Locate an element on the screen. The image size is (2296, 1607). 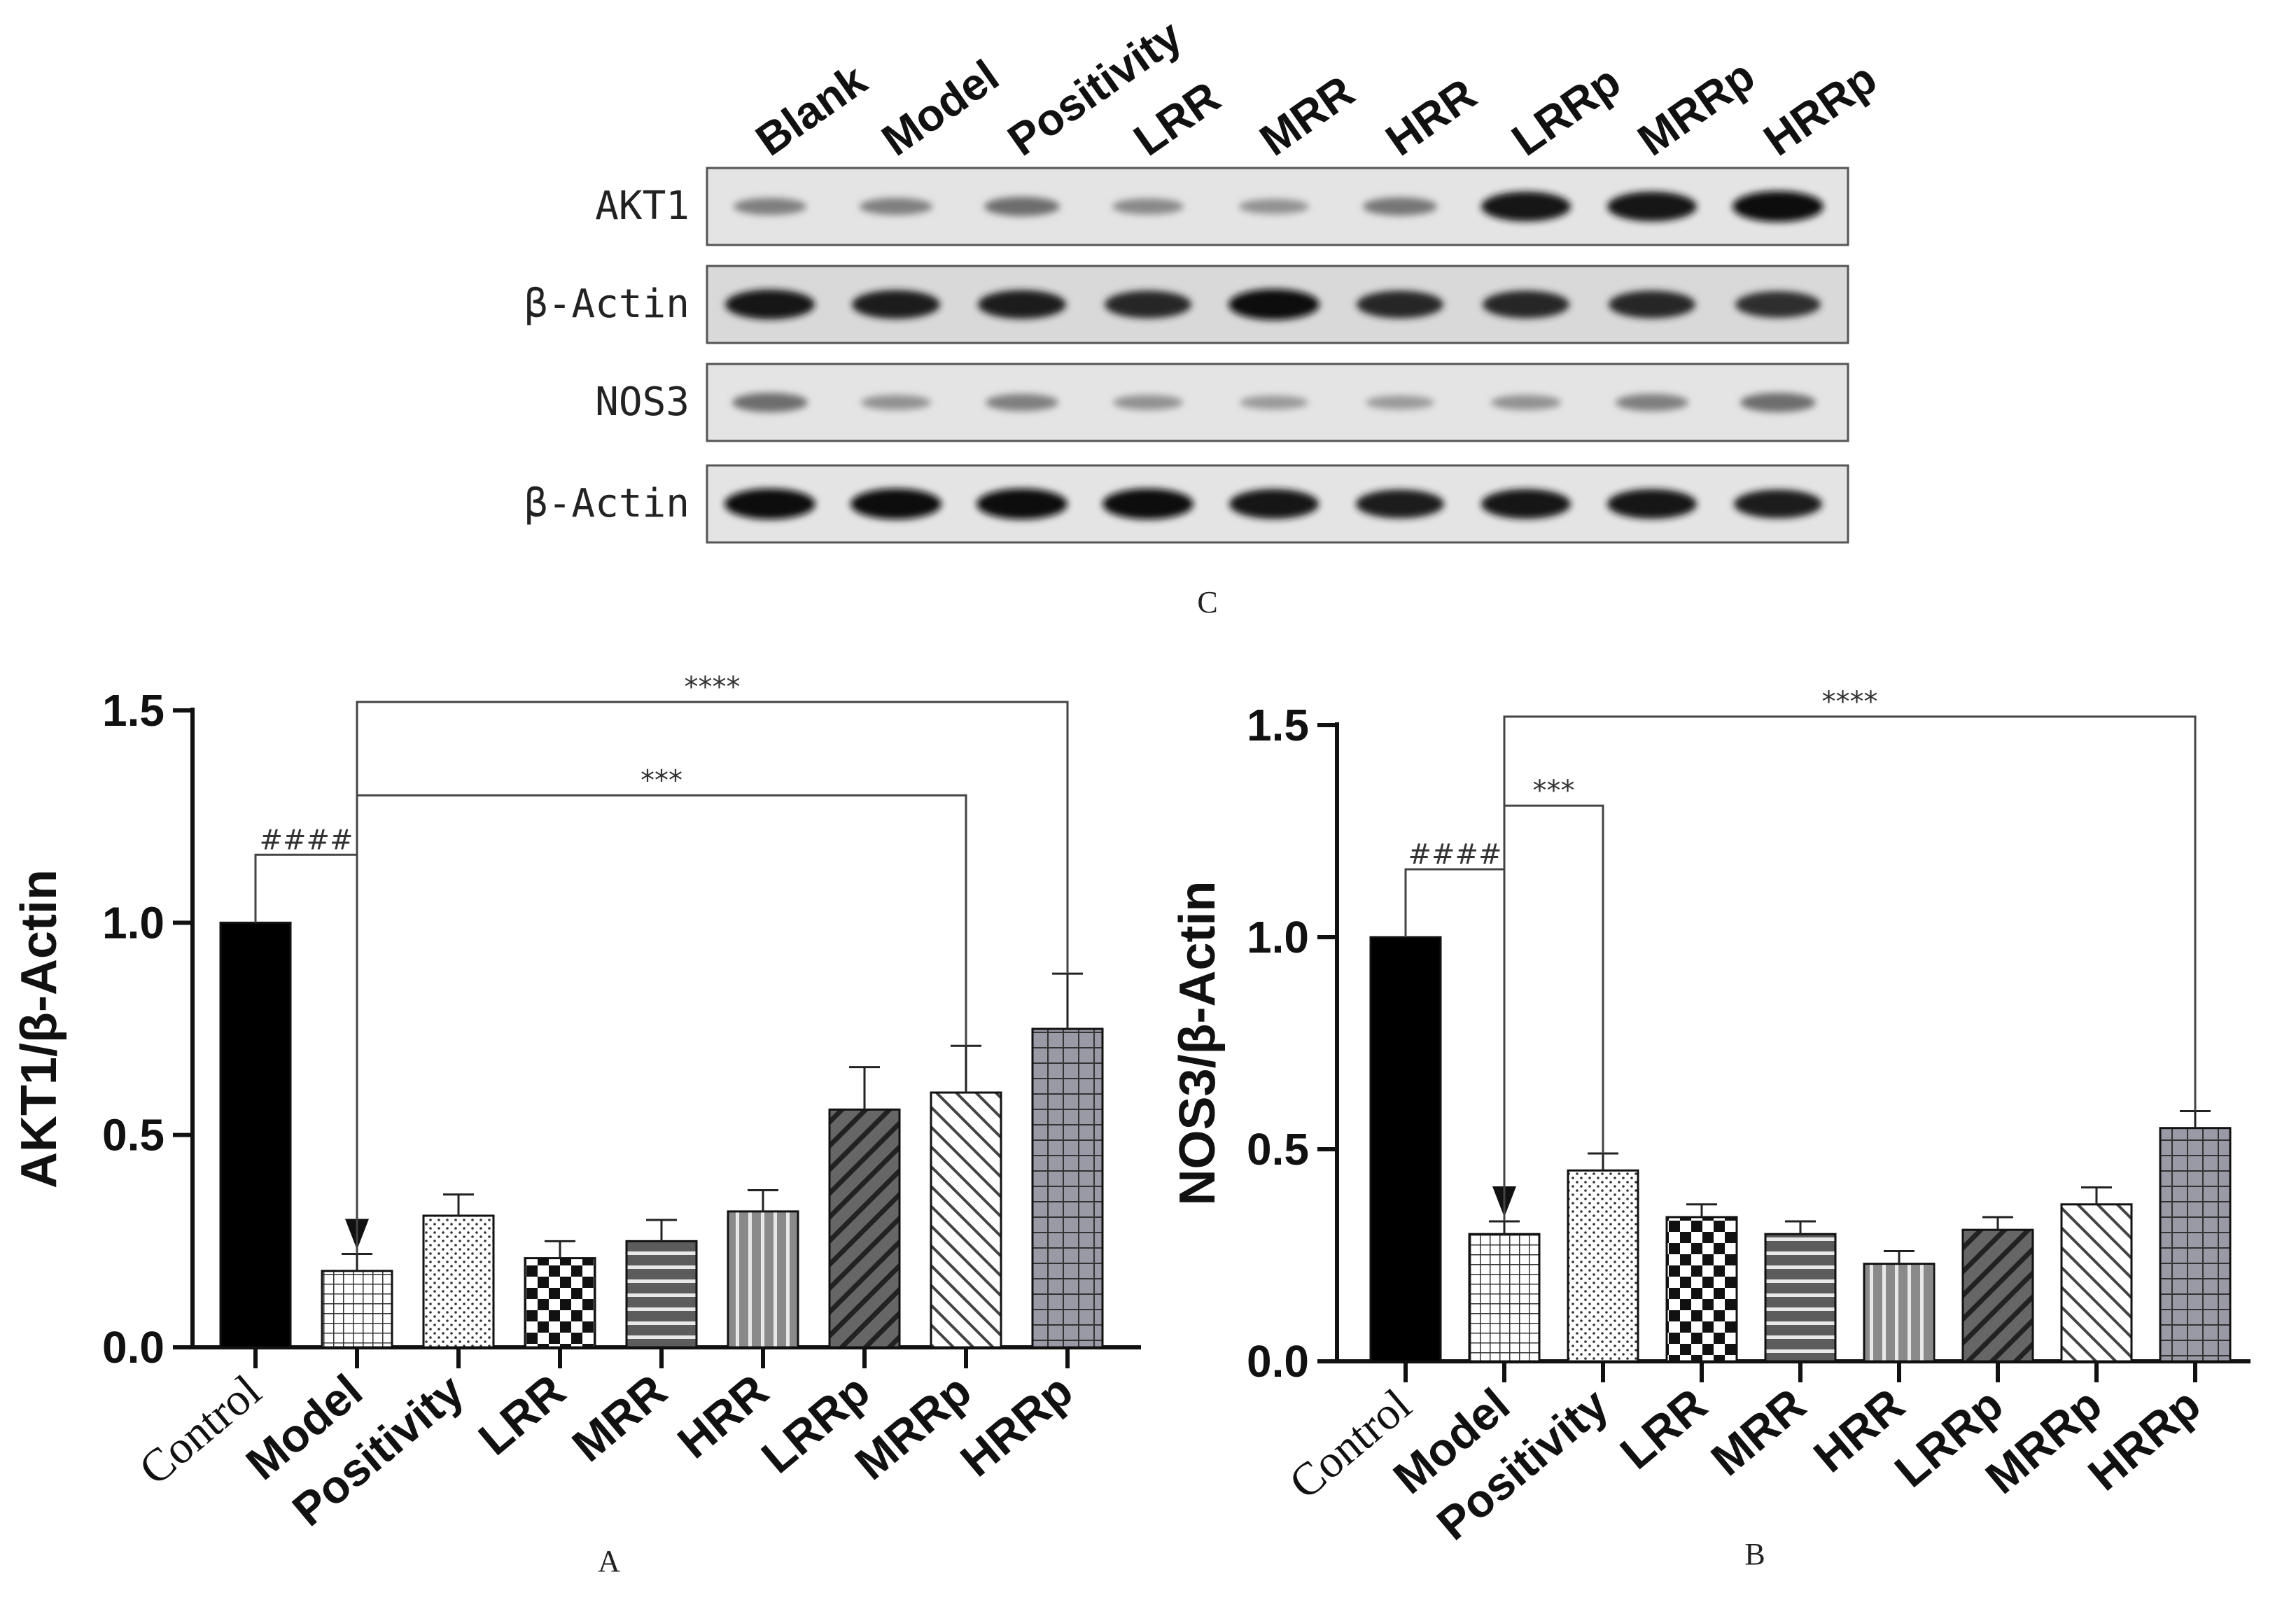
bar-mrr is located at coordinates (1800, 1298).